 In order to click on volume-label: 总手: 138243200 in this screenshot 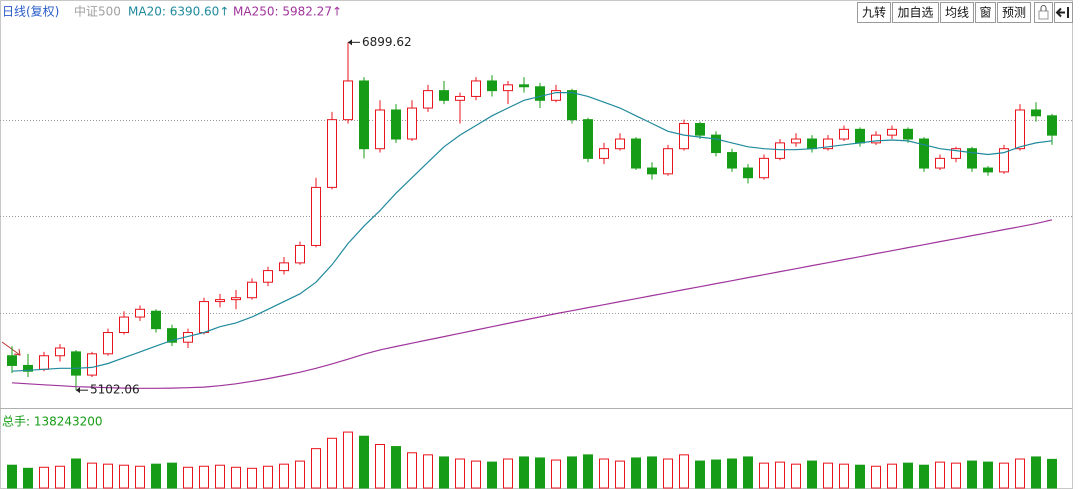, I will do `click(52, 422)`.